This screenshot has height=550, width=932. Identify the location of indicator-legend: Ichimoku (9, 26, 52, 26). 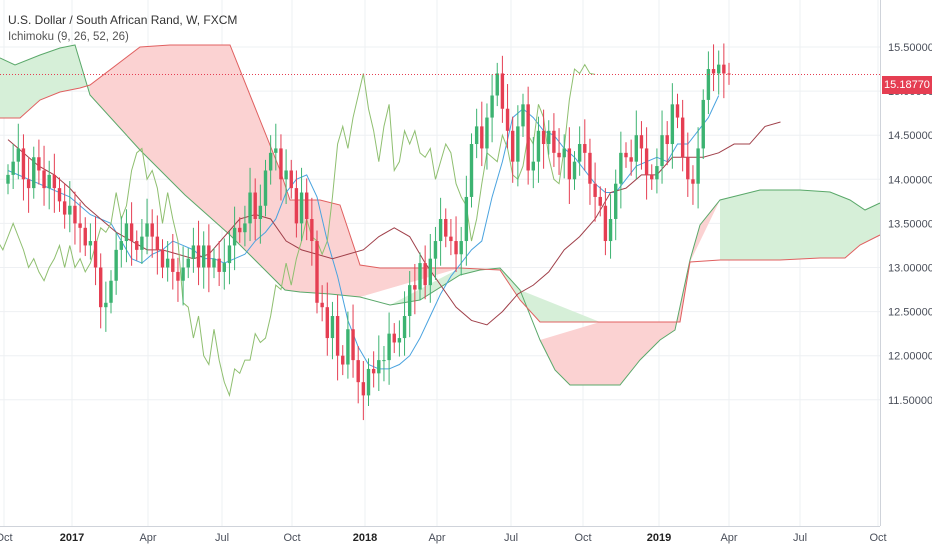
(68, 37).